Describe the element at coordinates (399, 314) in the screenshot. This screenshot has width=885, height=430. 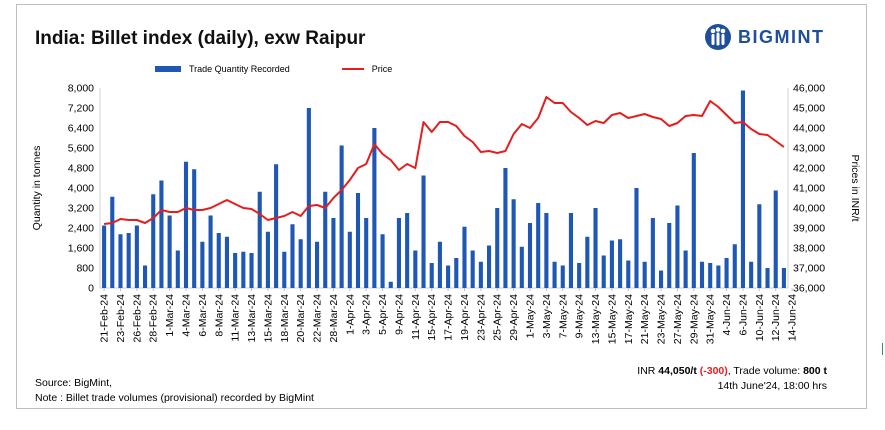
I see `x-tick-label: 9-Apr-24` at that location.